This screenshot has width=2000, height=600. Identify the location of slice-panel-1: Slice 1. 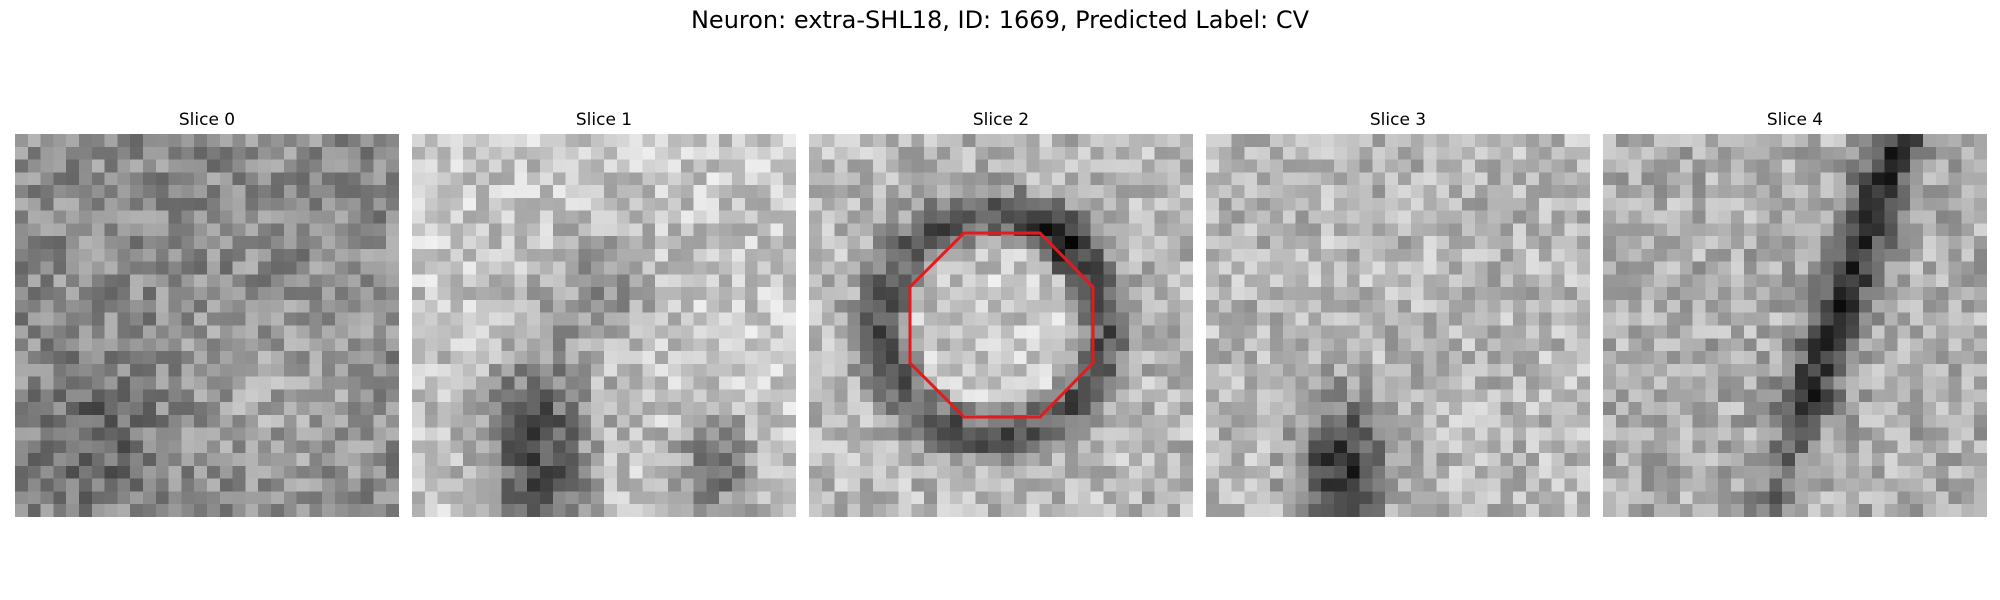
(604, 312).